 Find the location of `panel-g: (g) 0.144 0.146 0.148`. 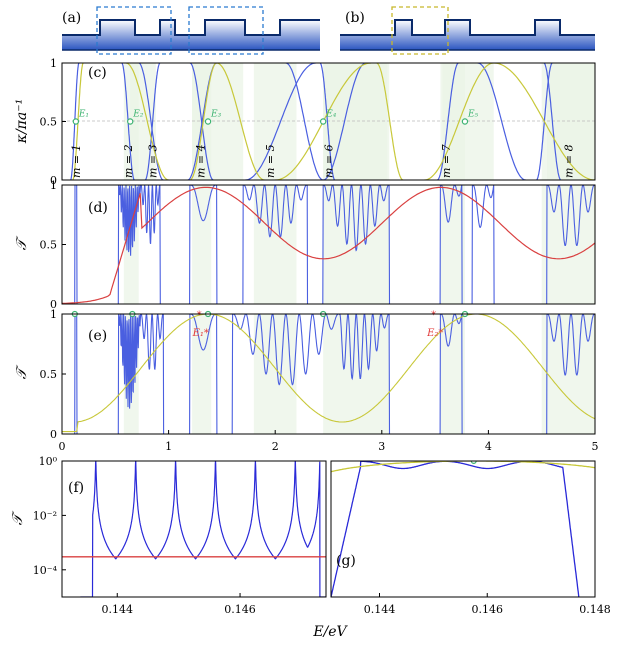

panel-g: (g) 0.144 0.146 0.148 is located at coordinates (470, 538).